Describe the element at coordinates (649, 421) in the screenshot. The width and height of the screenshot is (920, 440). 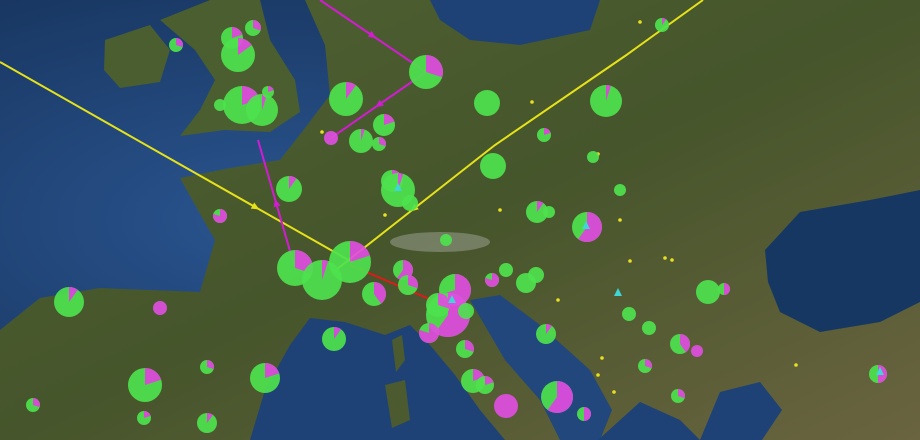
I see `sea-ionian` at that location.